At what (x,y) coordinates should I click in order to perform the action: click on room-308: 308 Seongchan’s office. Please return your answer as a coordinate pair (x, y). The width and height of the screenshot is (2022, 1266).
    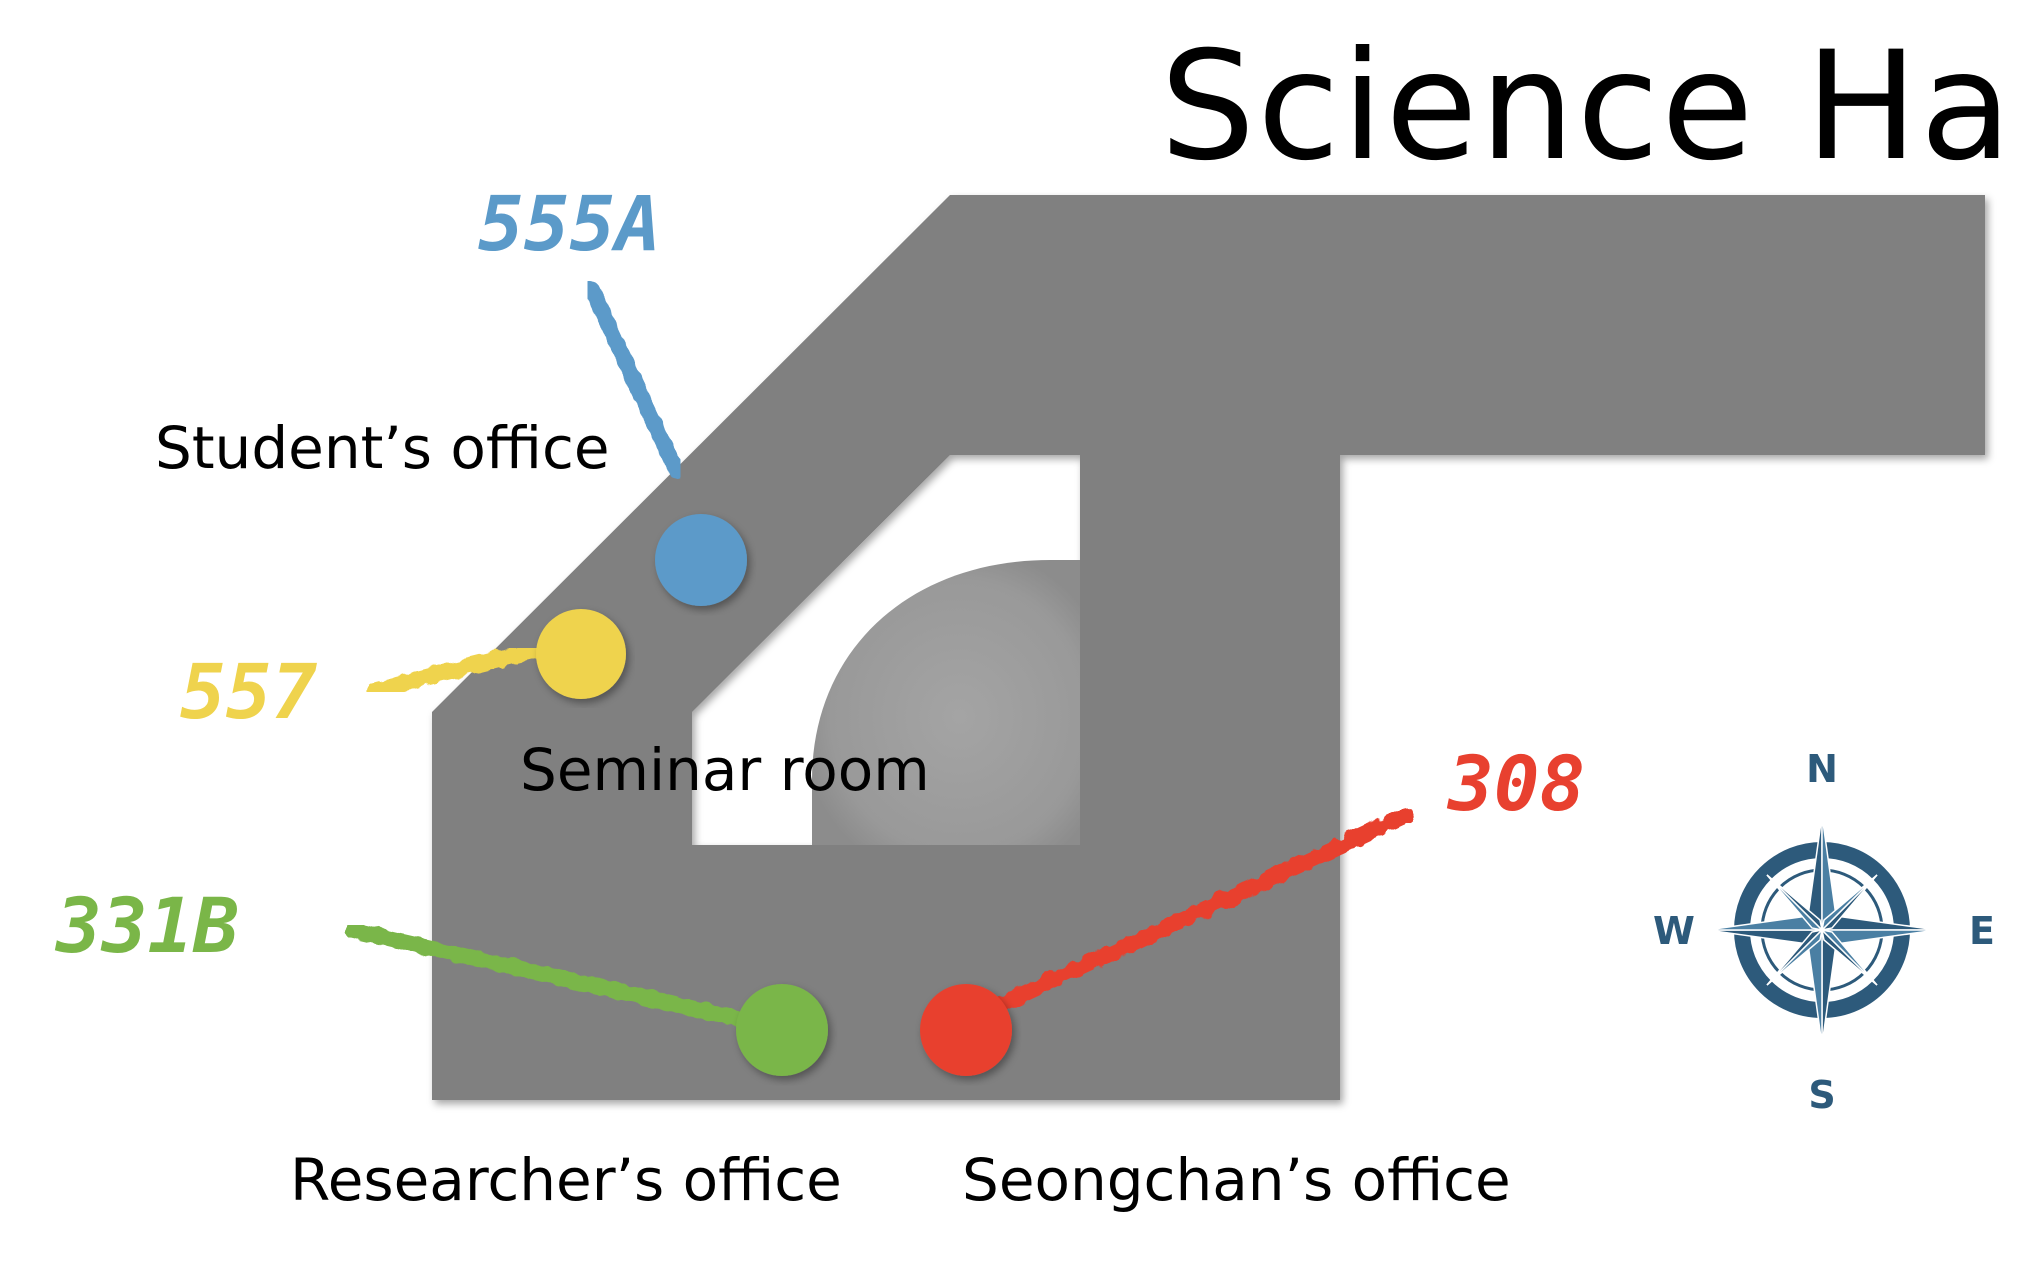
    Looking at the image, I should click on (1252, 976).